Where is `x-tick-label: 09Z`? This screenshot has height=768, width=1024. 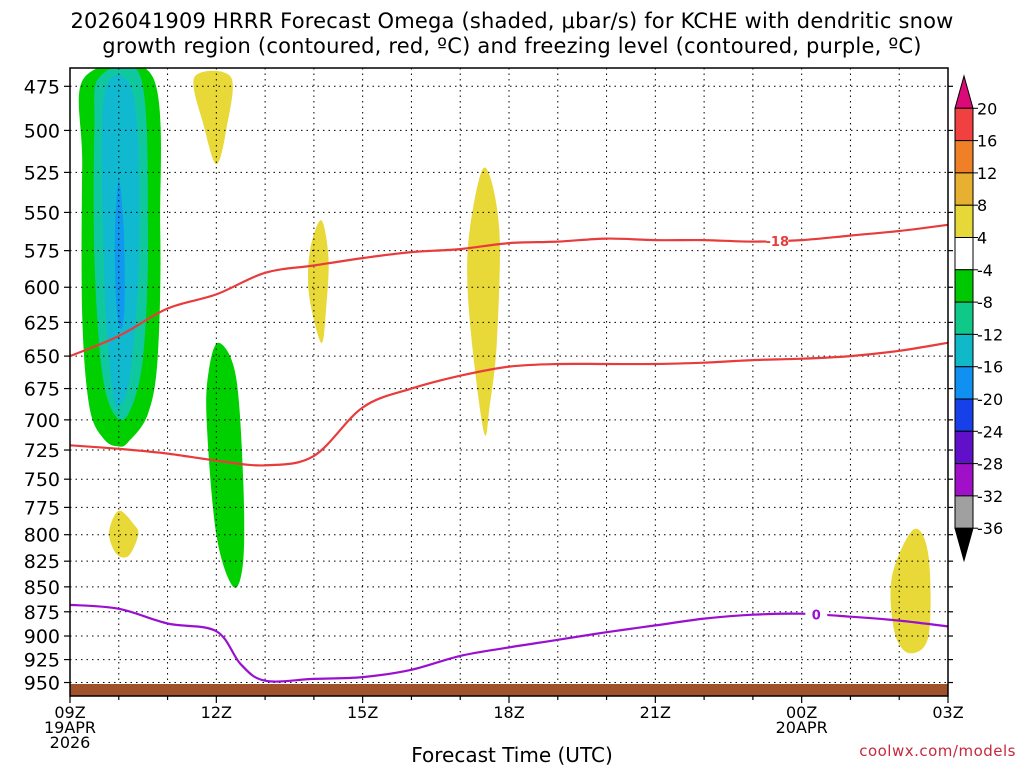
x-tick-label: 09Z is located at coordinates (69, 712).